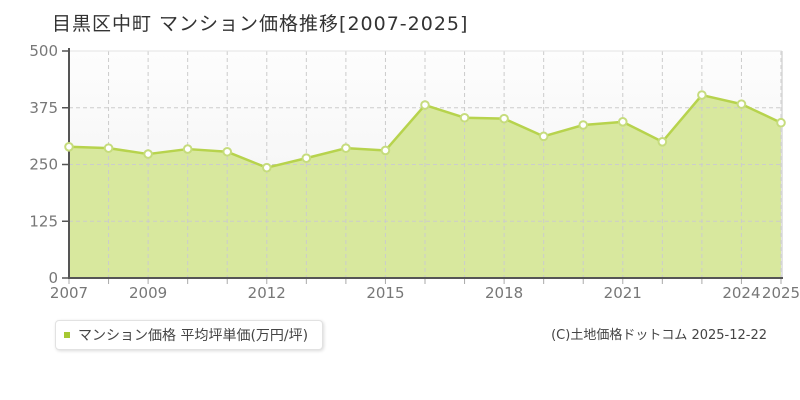 This screenshot has height=400, width=800. I want to click on chart-title: 目黒区中町 マンション価格推移[2007-2025], so click(260, 24).